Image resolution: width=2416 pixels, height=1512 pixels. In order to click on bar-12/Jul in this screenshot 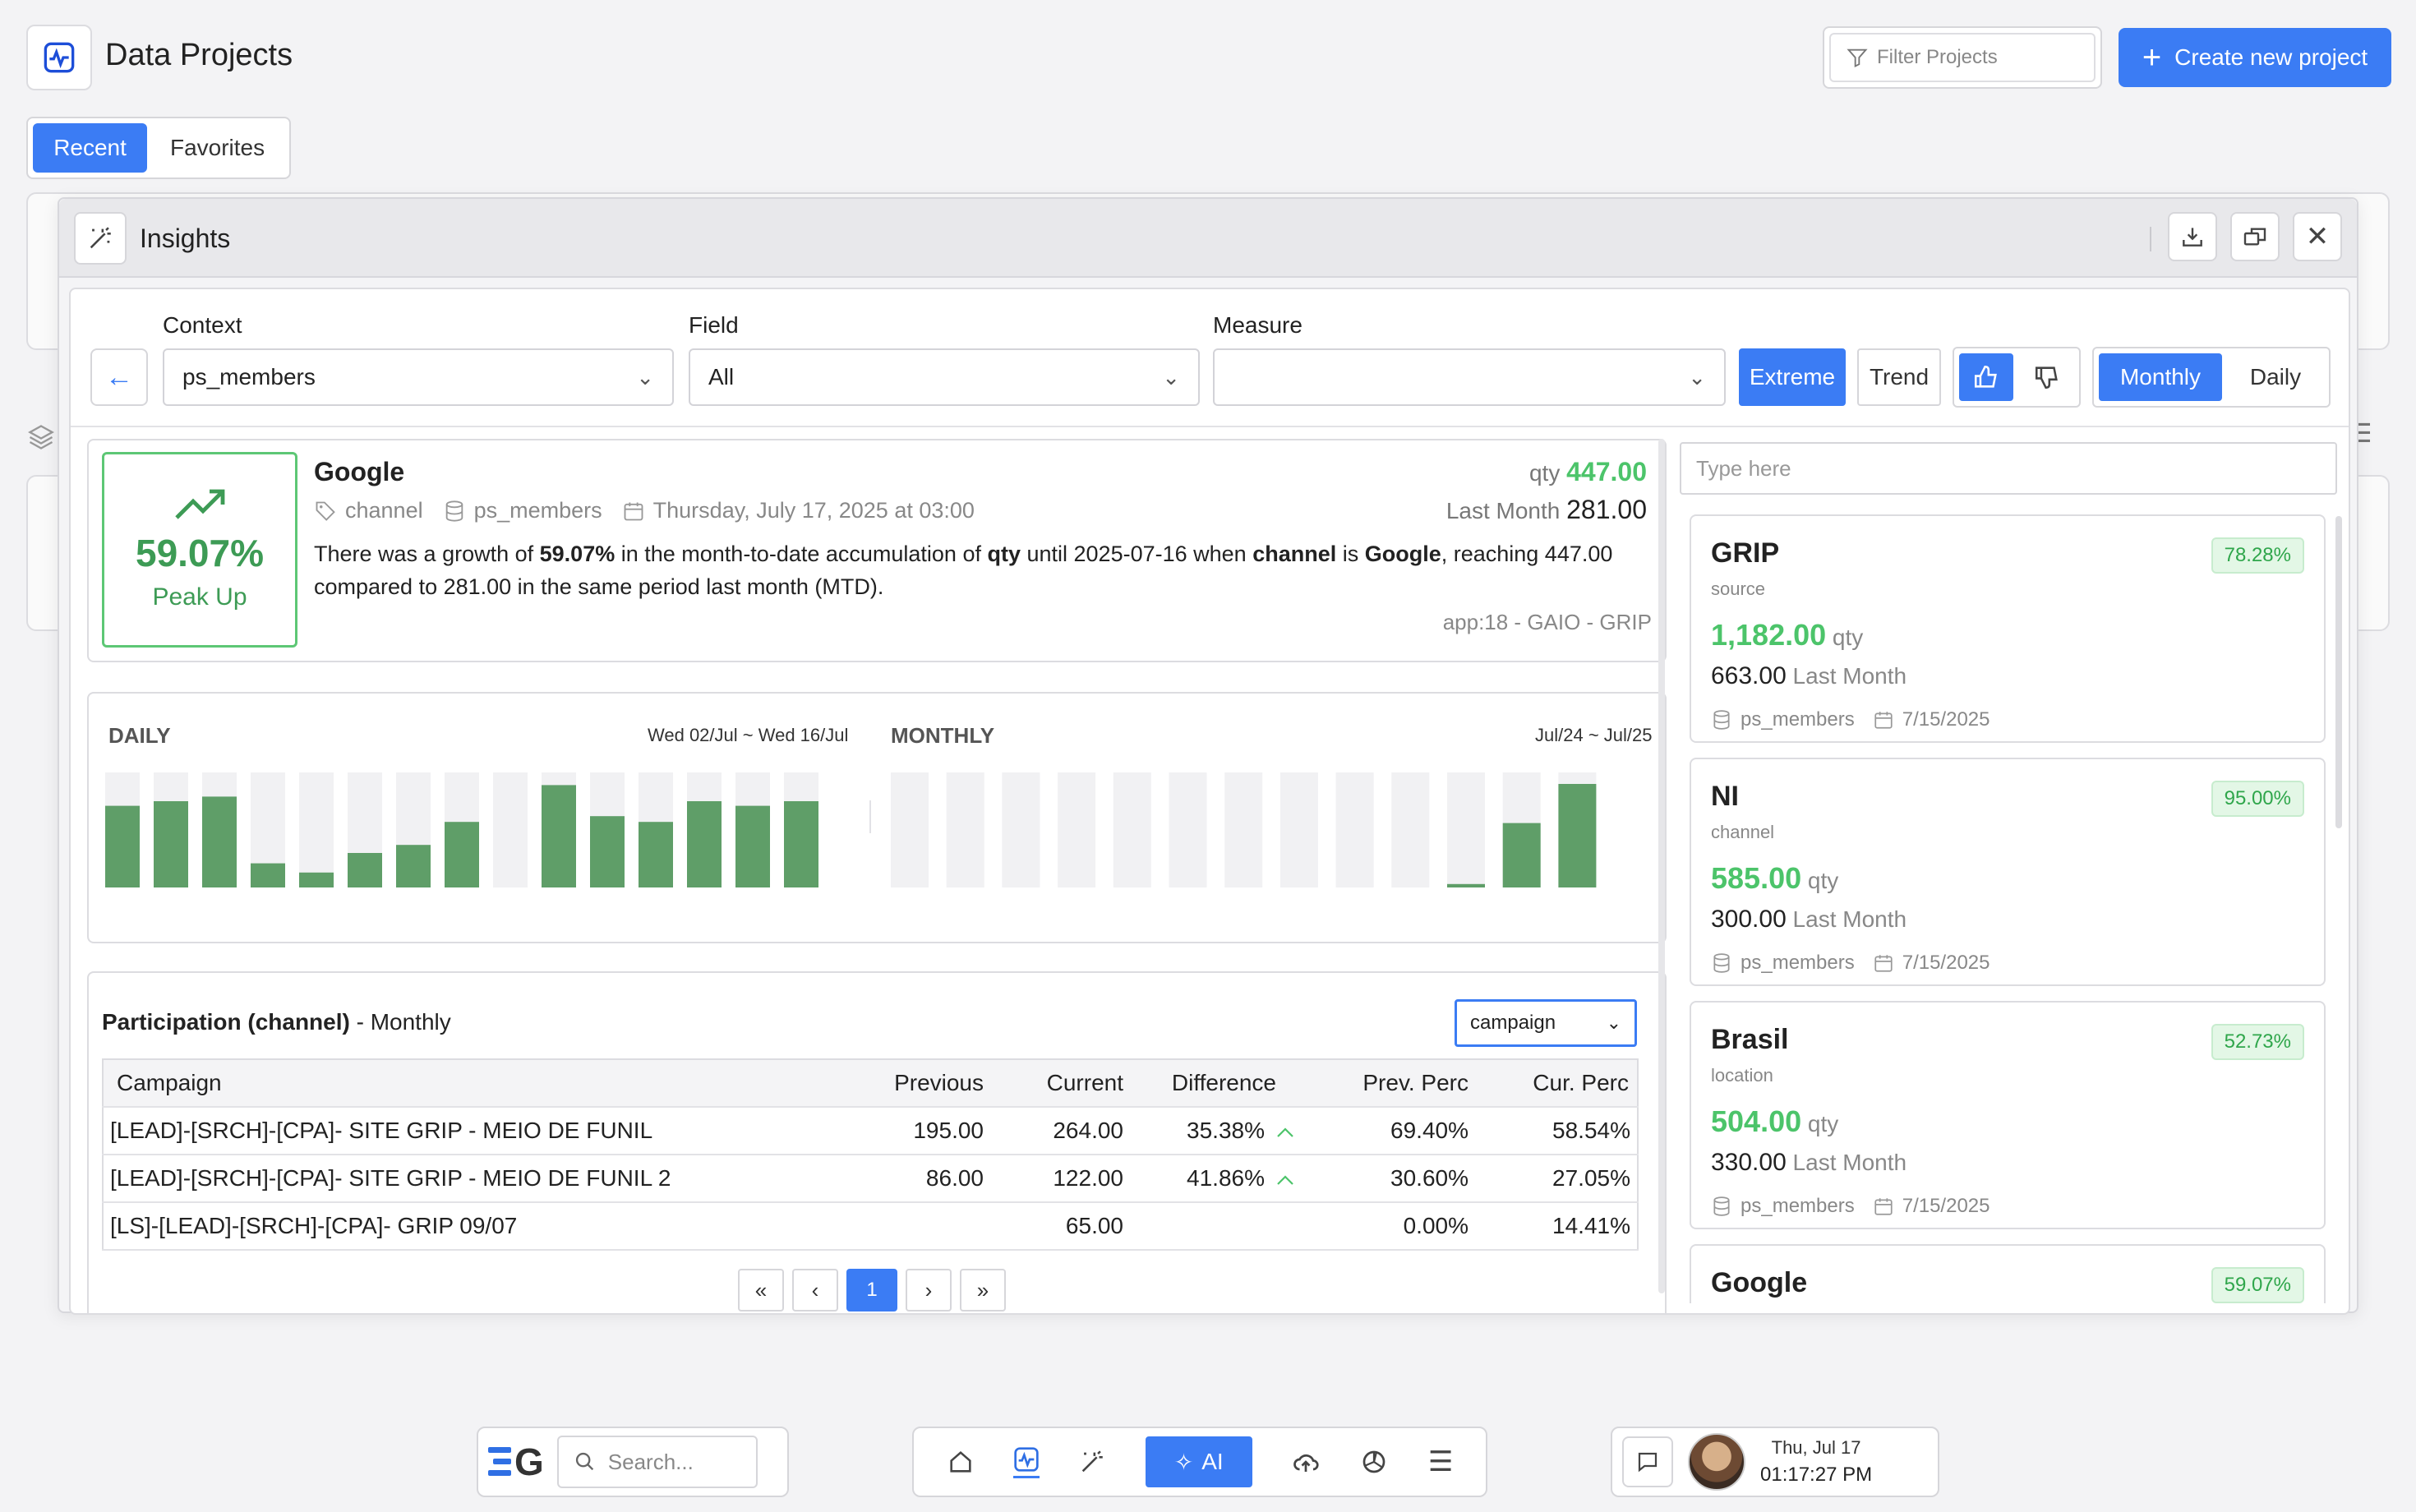, I will do `click(608, 851)`.